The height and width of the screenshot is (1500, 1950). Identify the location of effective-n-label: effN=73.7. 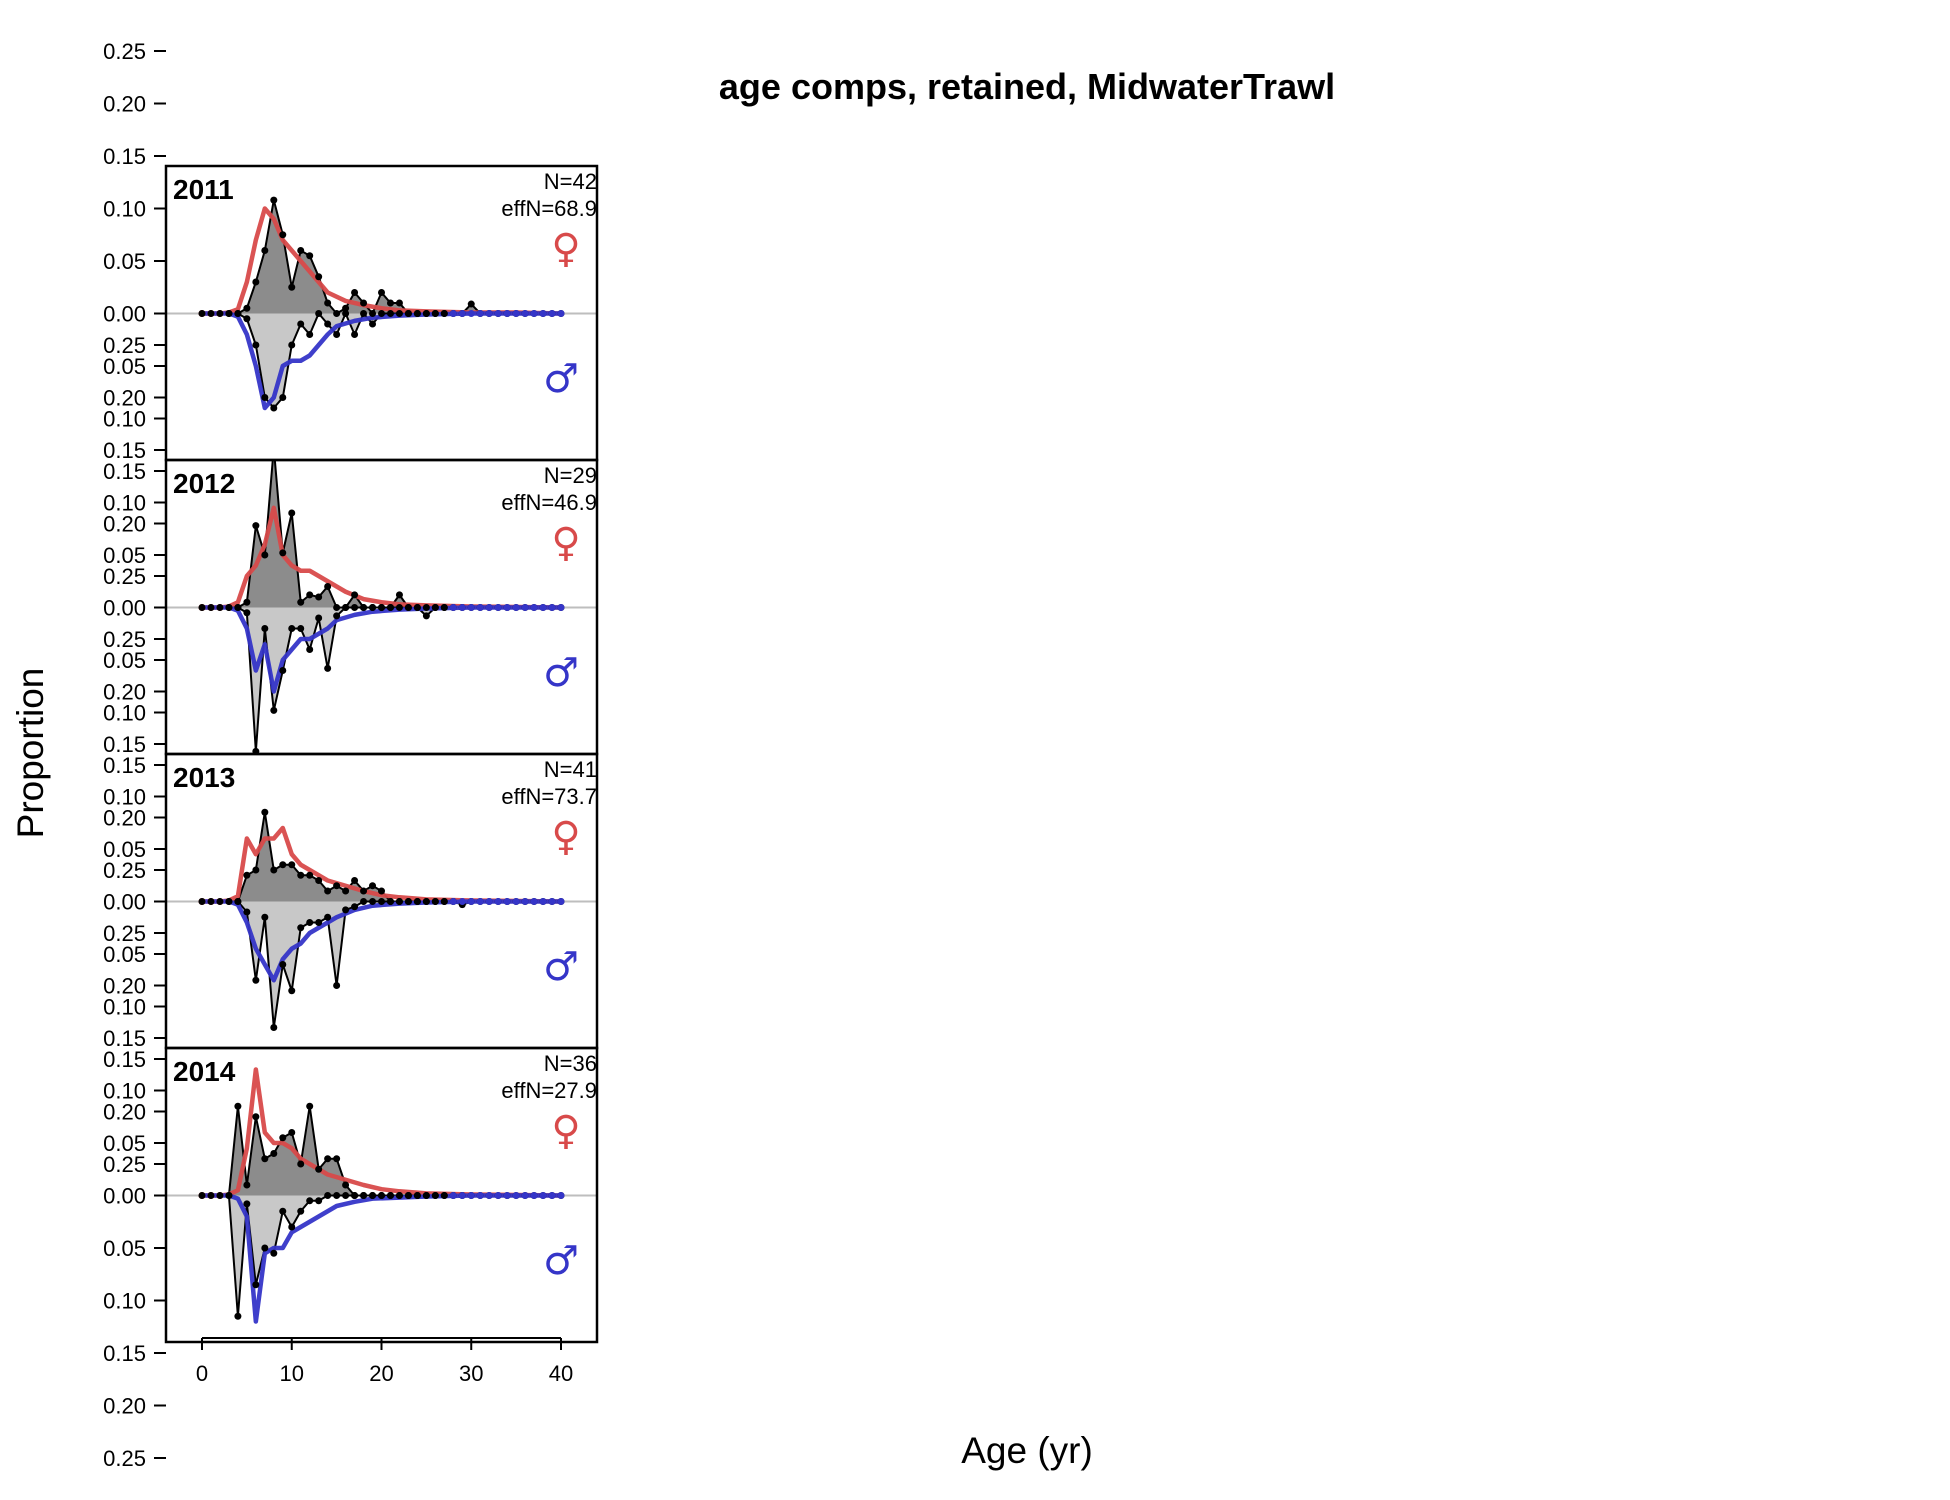
(549, 796).